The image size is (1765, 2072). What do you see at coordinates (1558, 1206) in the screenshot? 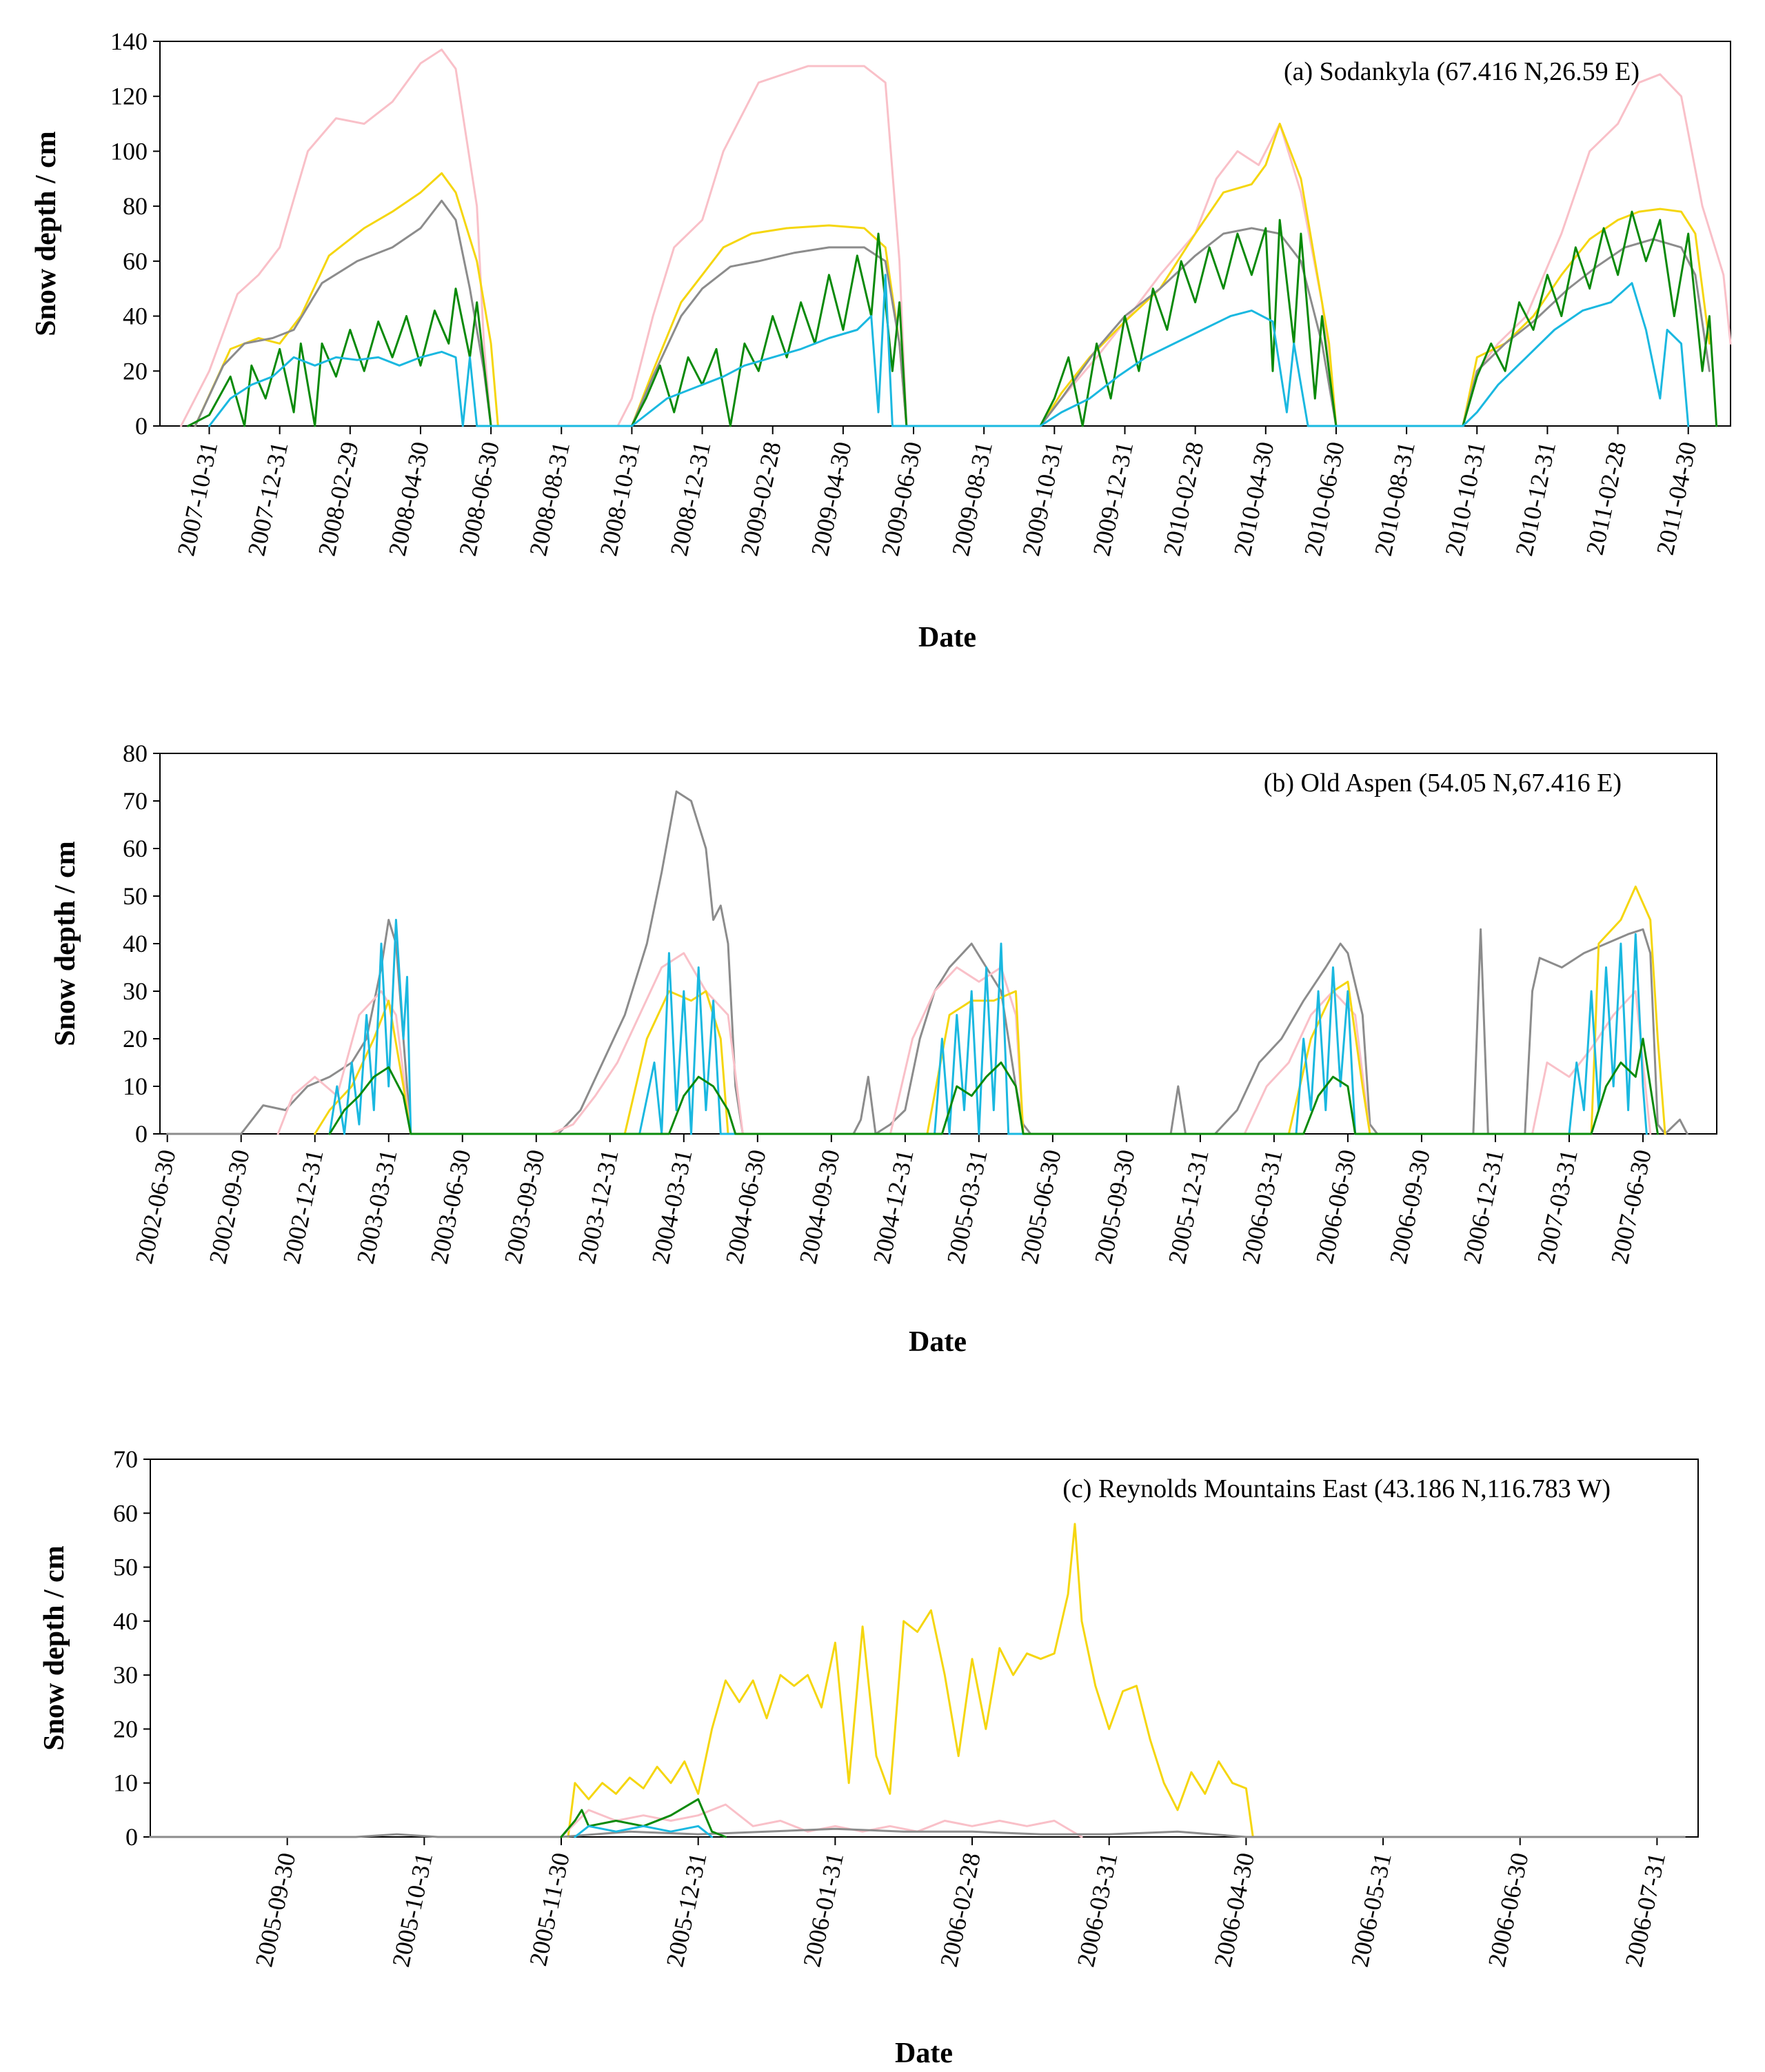
I see `x-tick-label: 2007-03-31` at bounding box center [1558, 1206].